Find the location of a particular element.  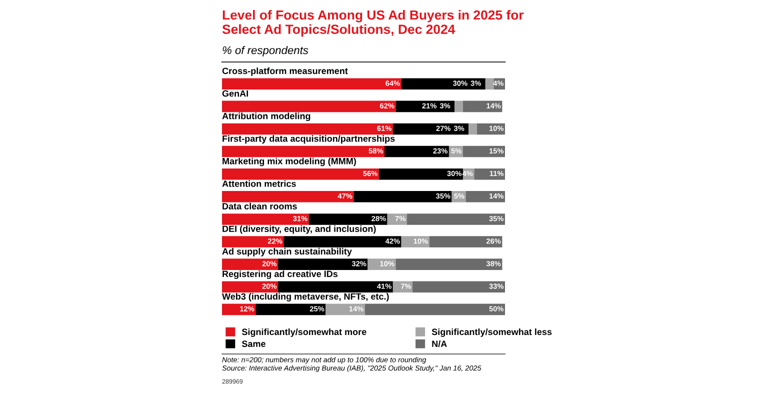

y-tick-label: DEI (diversity, equity, and inclusion) is located at coordinates (299, 229).